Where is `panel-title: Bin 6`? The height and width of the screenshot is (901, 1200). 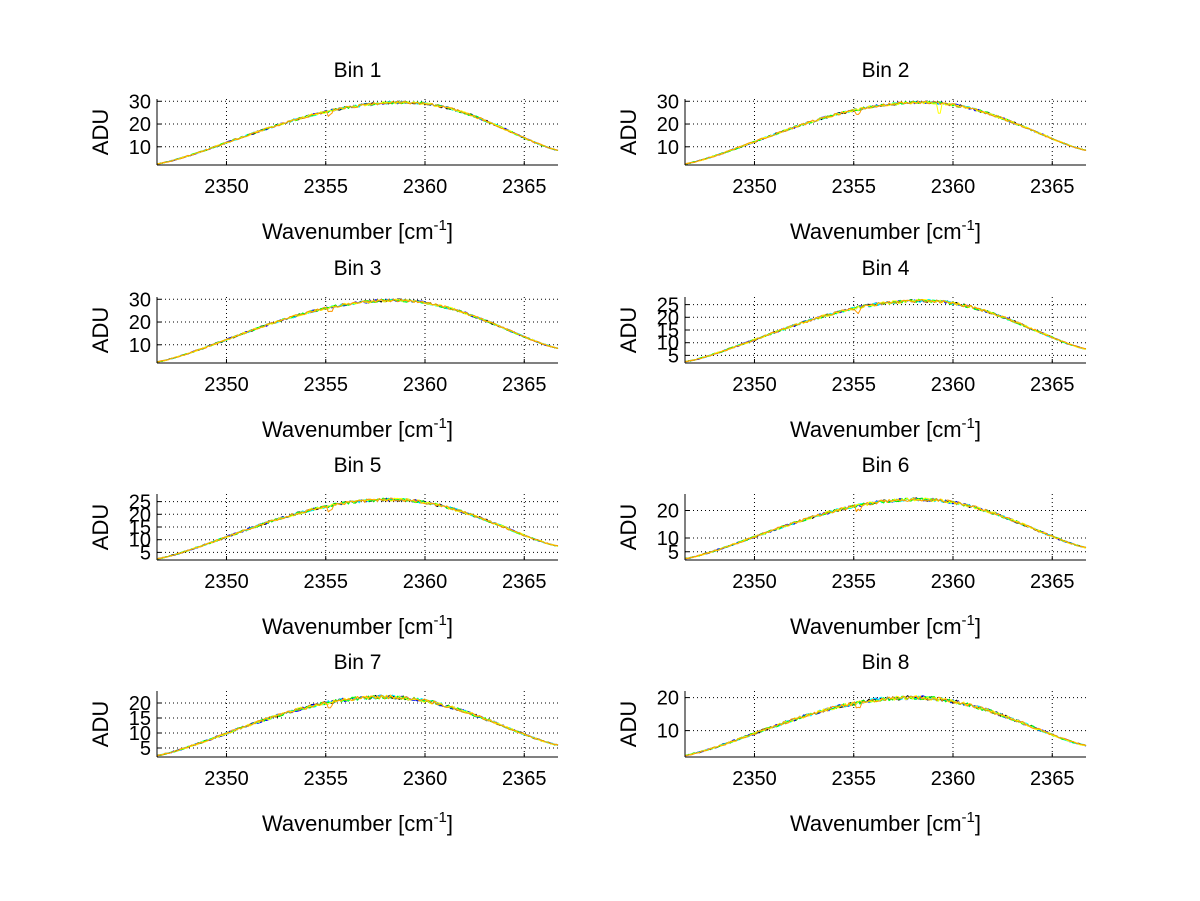
panel-title: Bin 6 is located at coordinates (886, 465).